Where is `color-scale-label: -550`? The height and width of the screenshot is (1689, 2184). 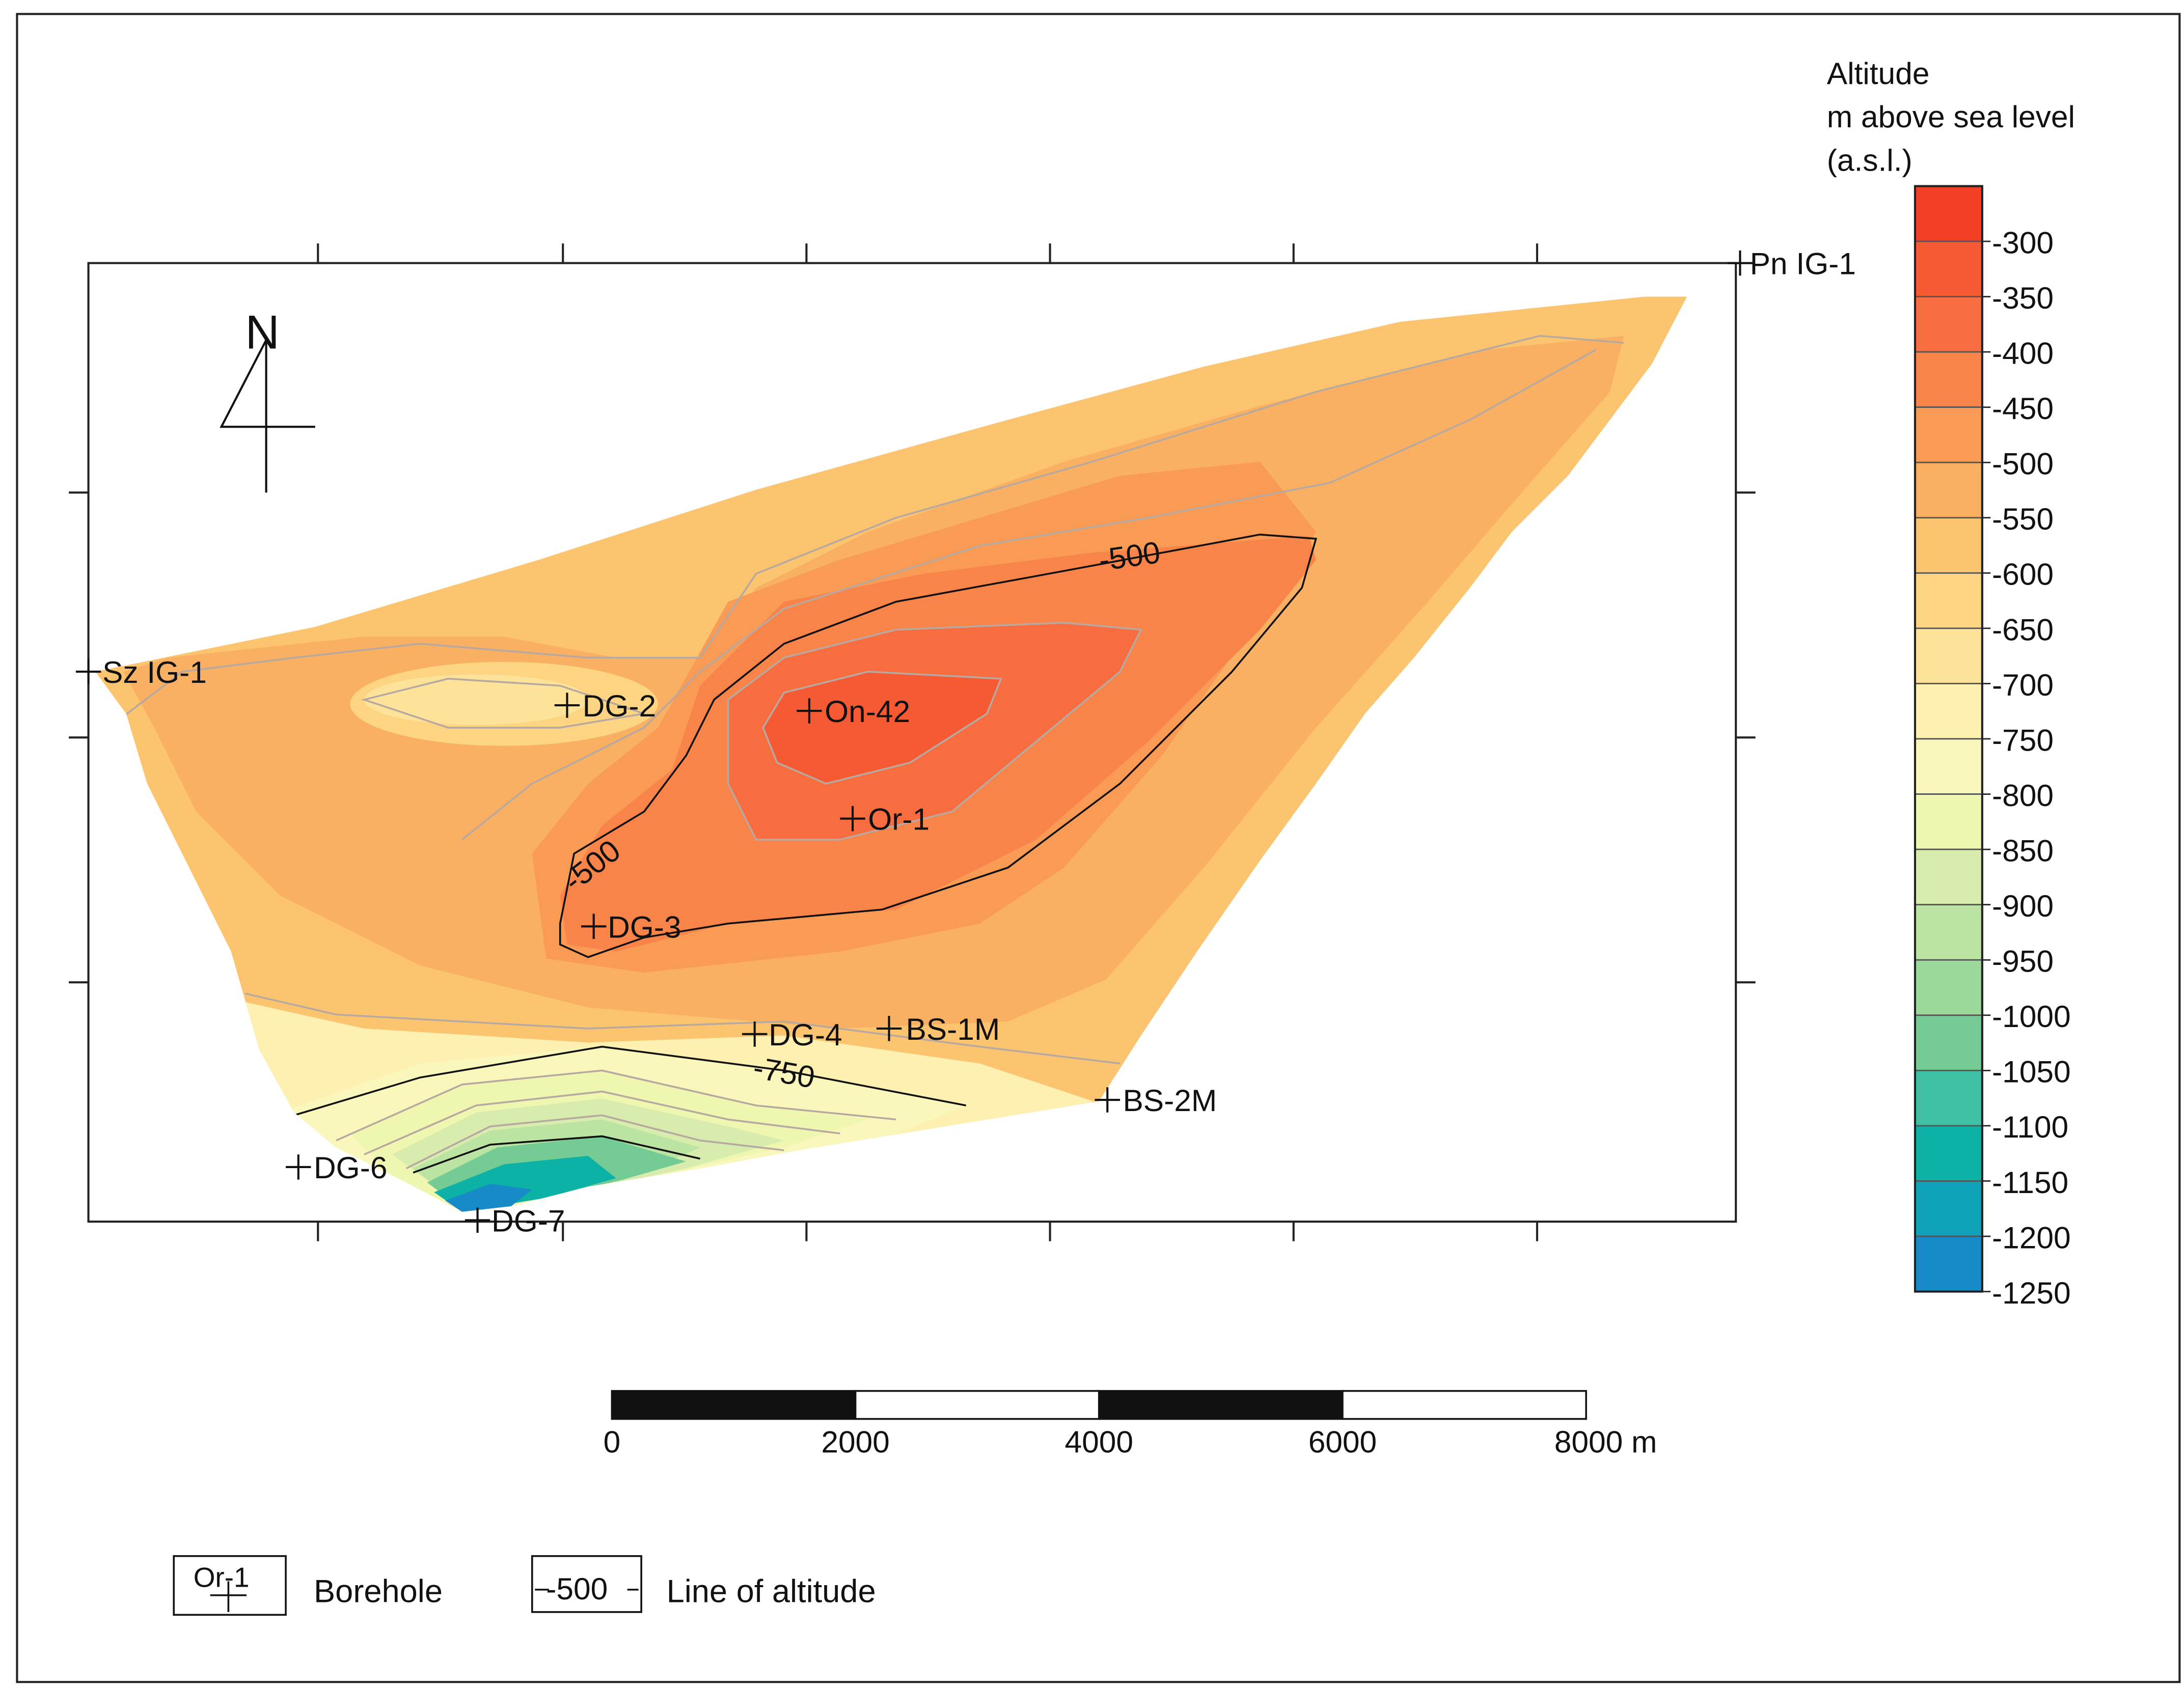
color-scale-label: -550 is located at coordinates (2023, 519).